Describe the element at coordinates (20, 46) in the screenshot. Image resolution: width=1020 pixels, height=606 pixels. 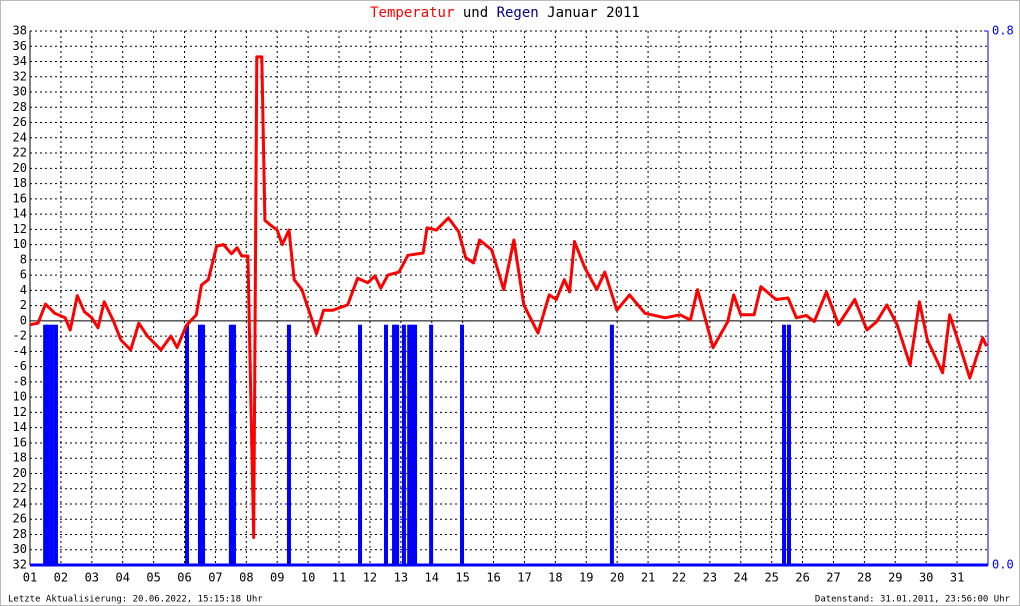
I see `y-tick-label: 36` at that location.